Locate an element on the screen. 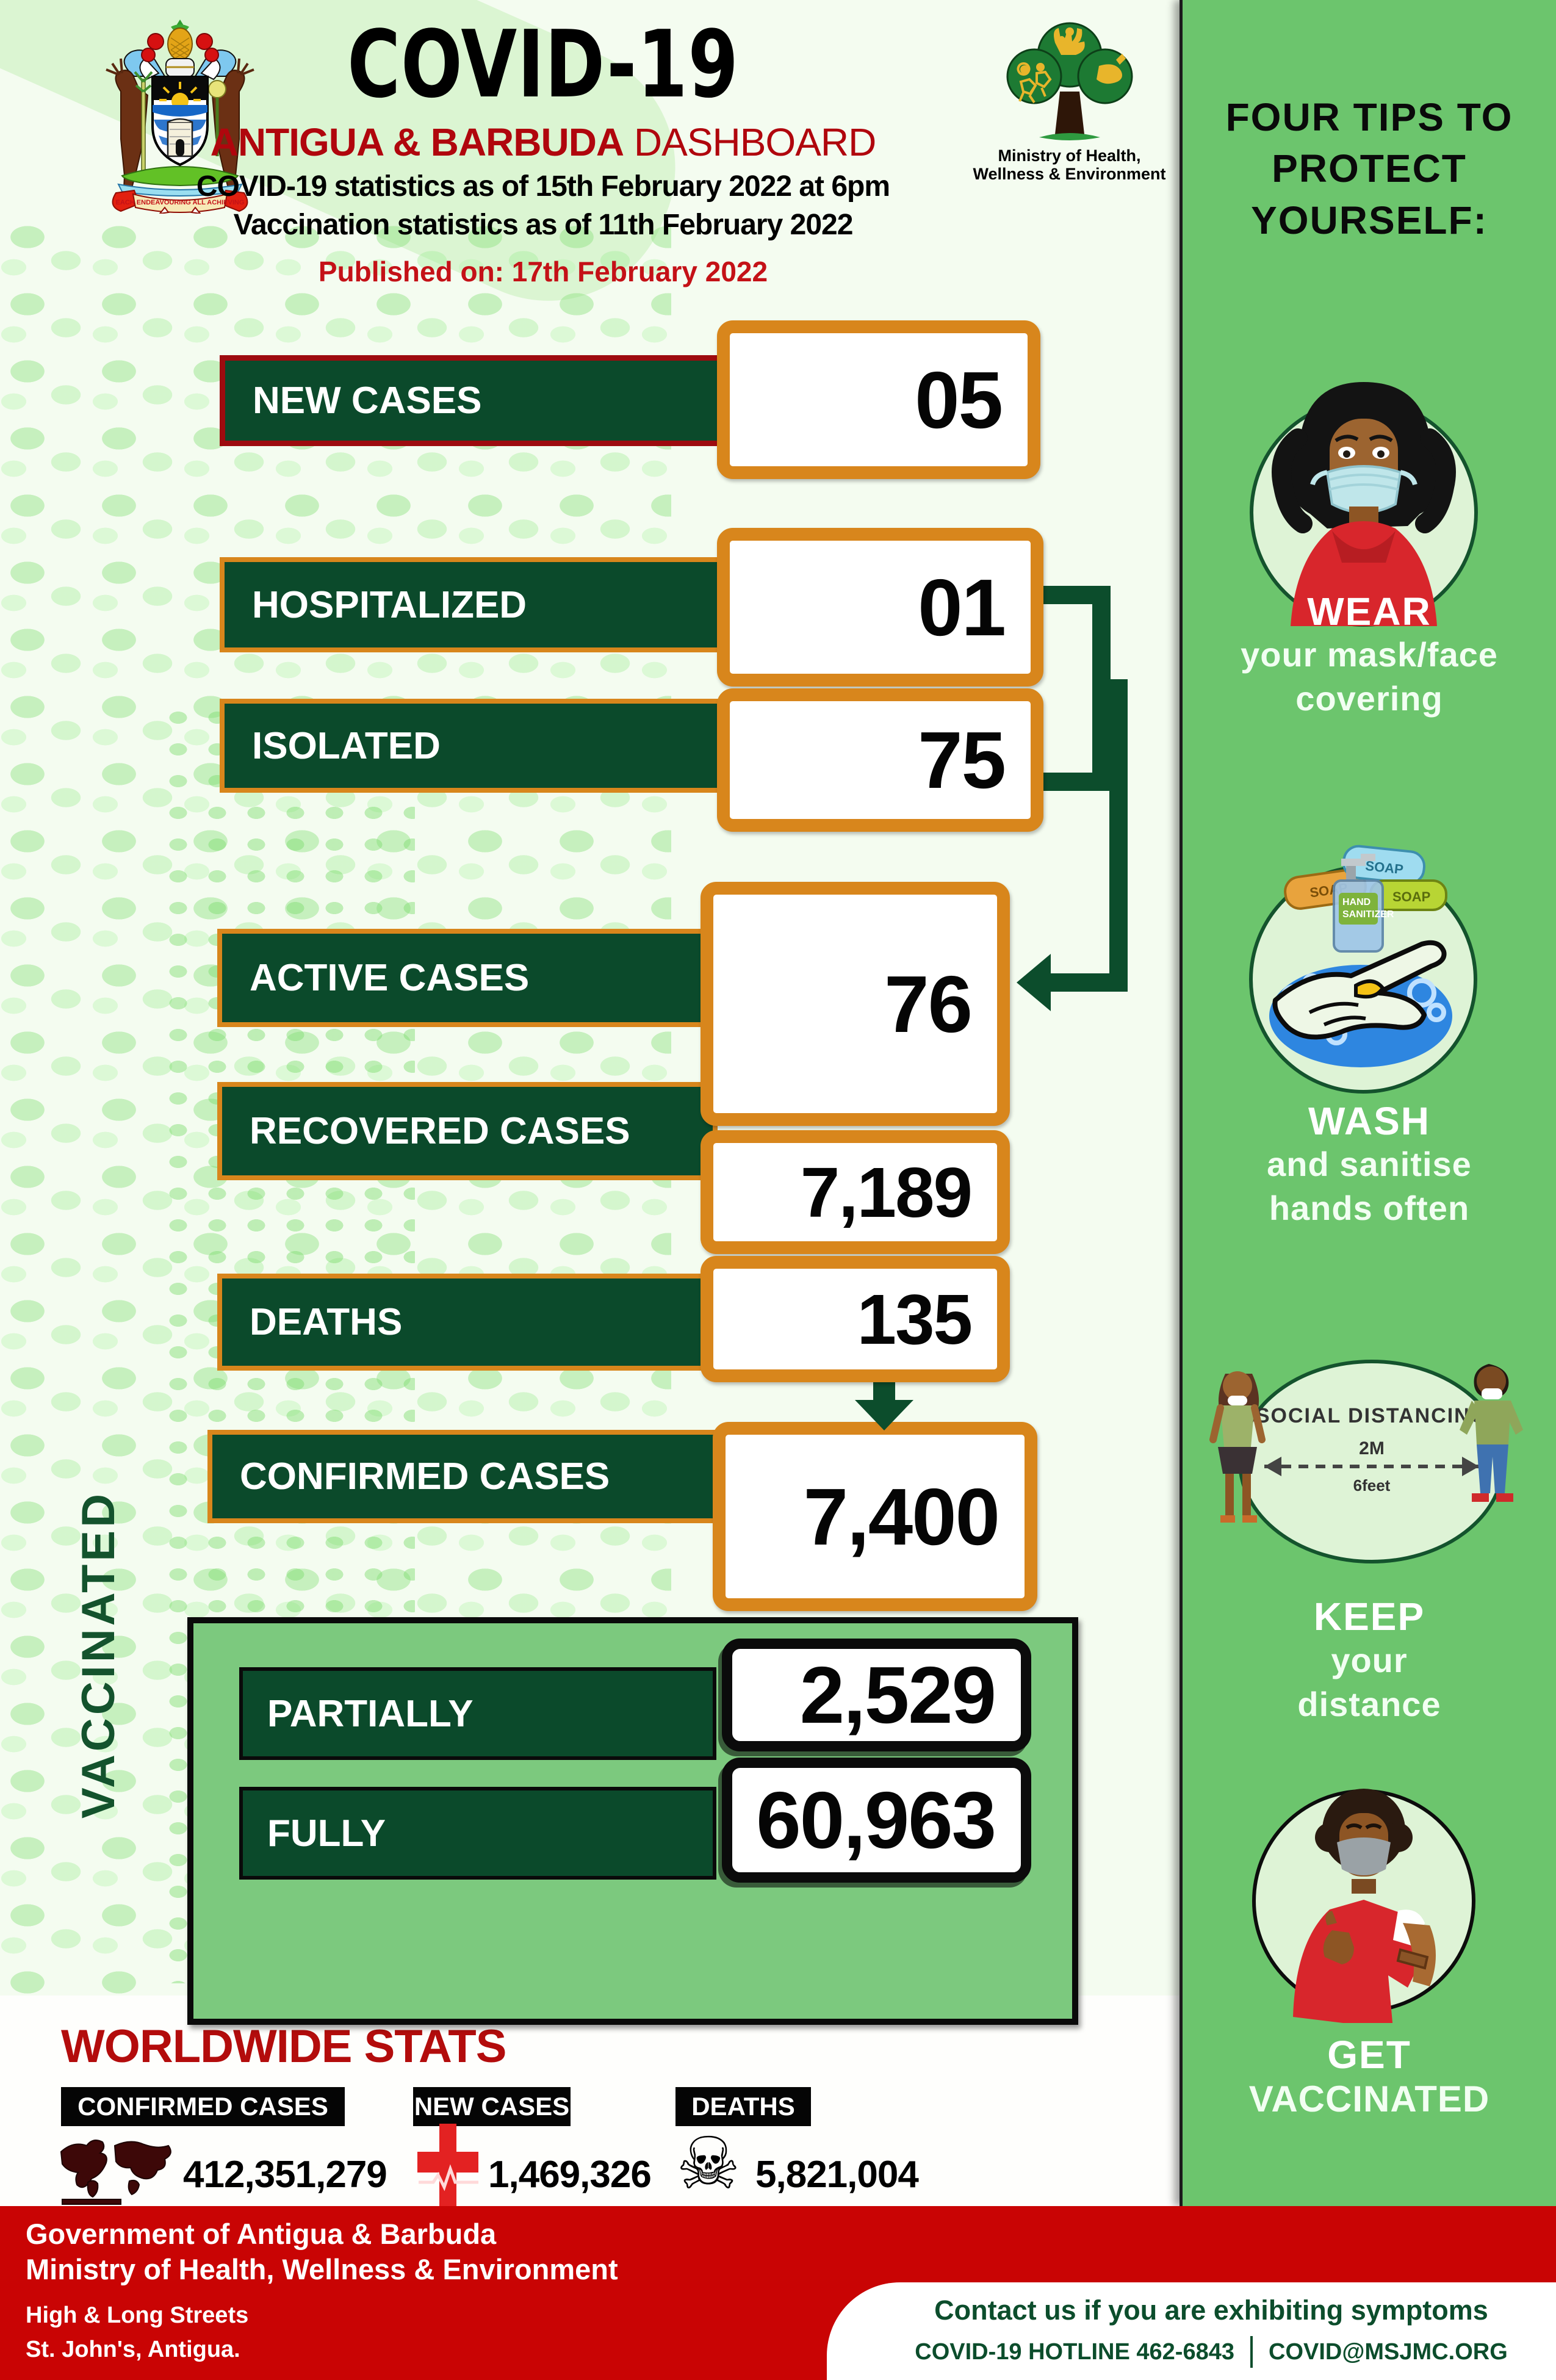  subtitle-dashboard: DASHBOARD is located at coordinates (750, 142).